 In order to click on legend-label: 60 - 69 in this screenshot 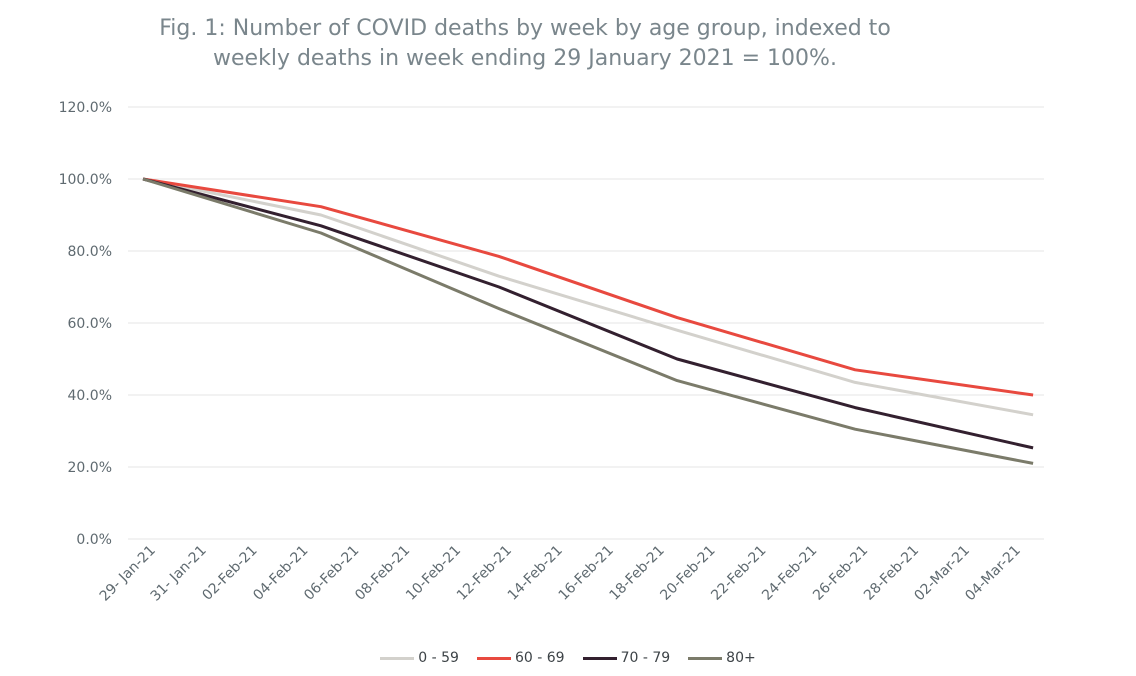, I will do `click(539, 658)`.